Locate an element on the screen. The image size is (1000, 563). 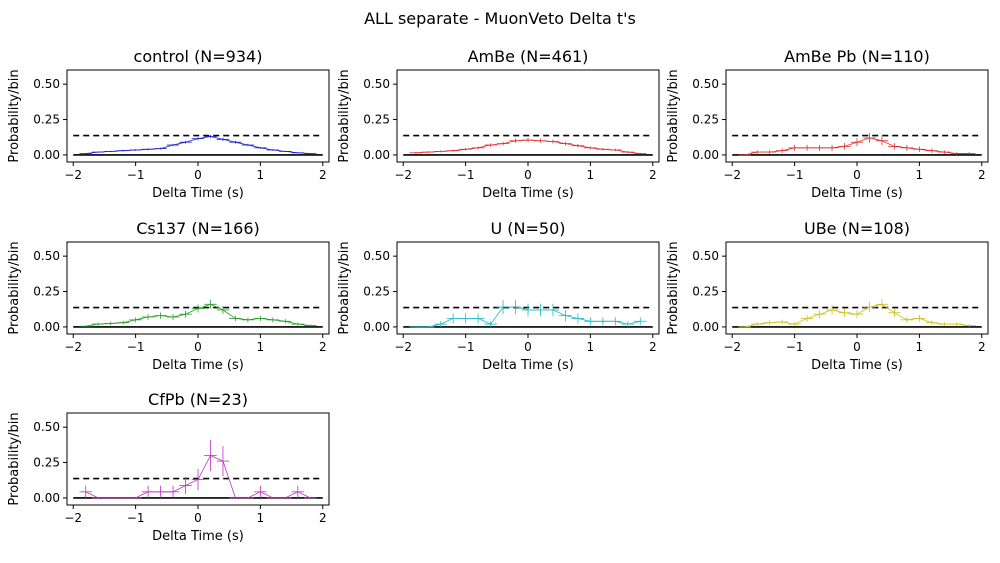
subplot-title: Cs137 (N=166) is located at coordinates (198, 228).